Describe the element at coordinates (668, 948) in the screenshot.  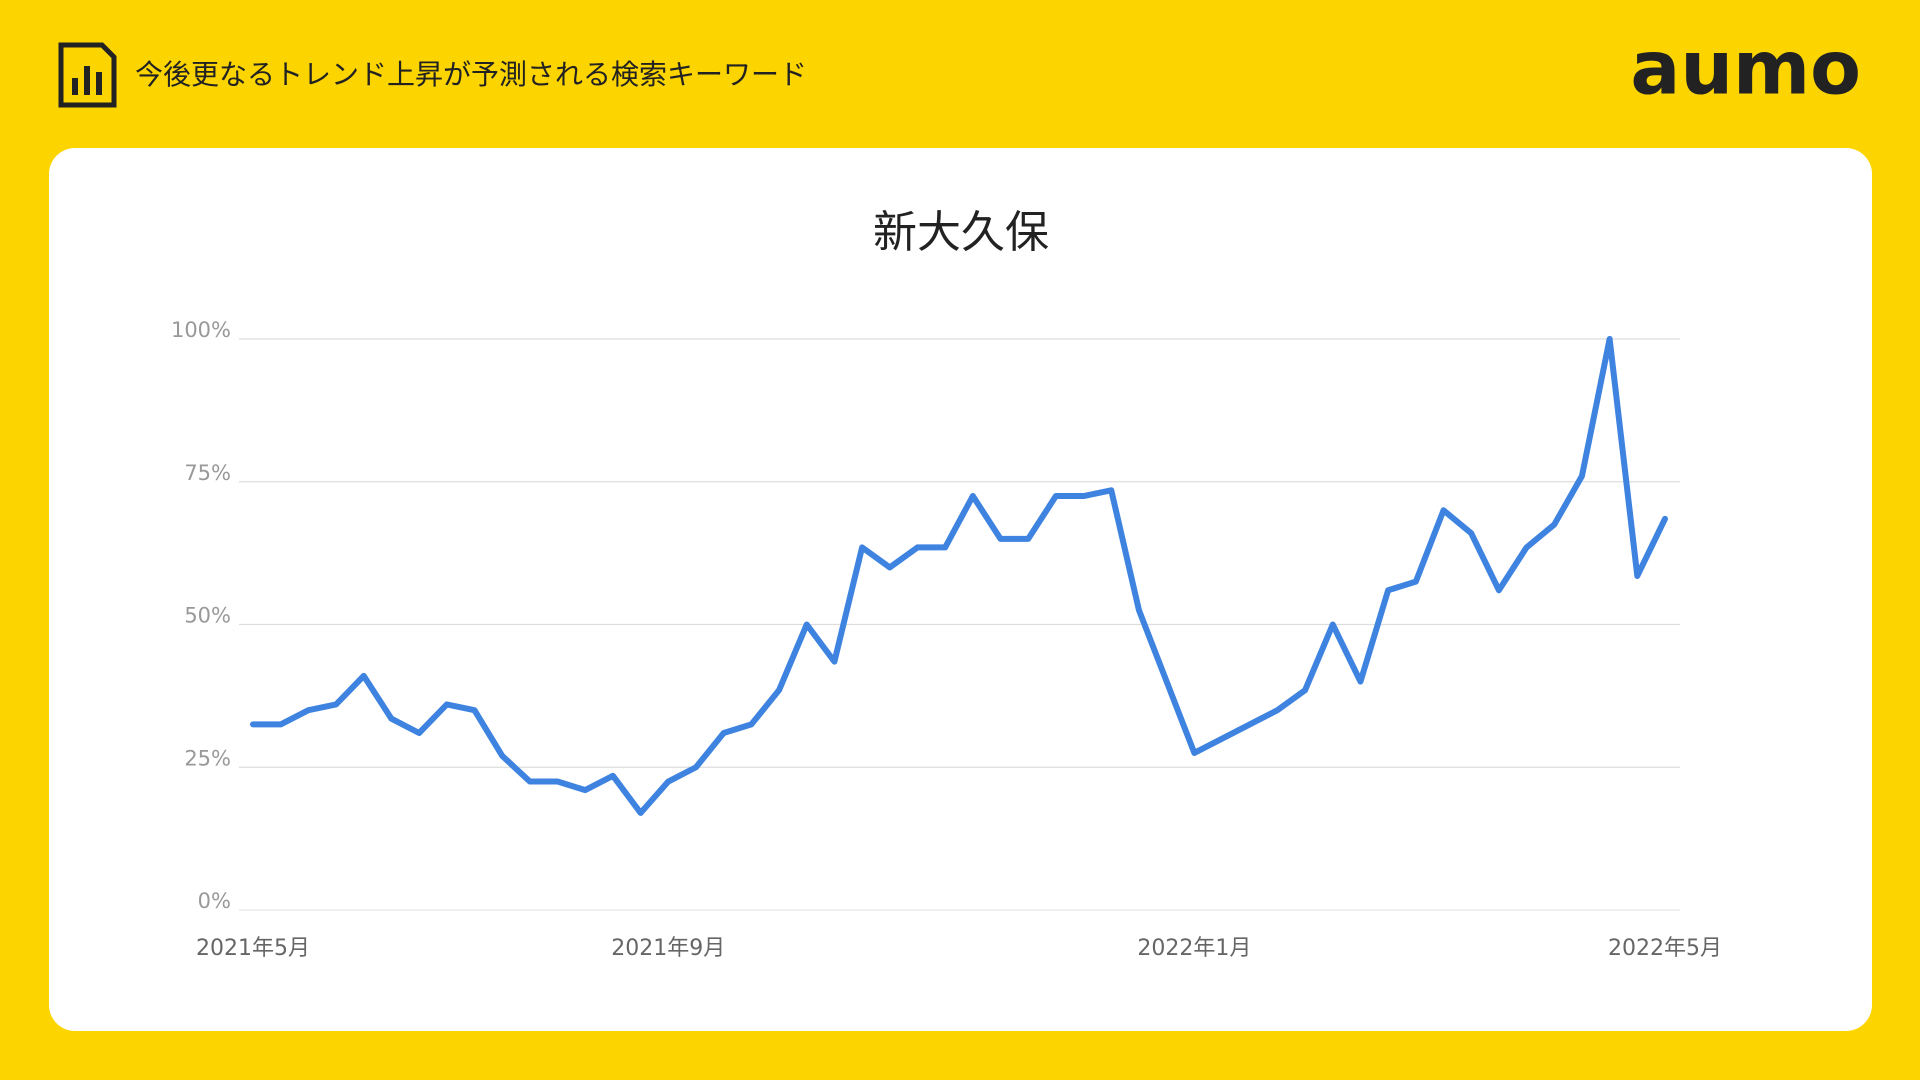
I see `x-tick-label: 2021年9月` at that location.